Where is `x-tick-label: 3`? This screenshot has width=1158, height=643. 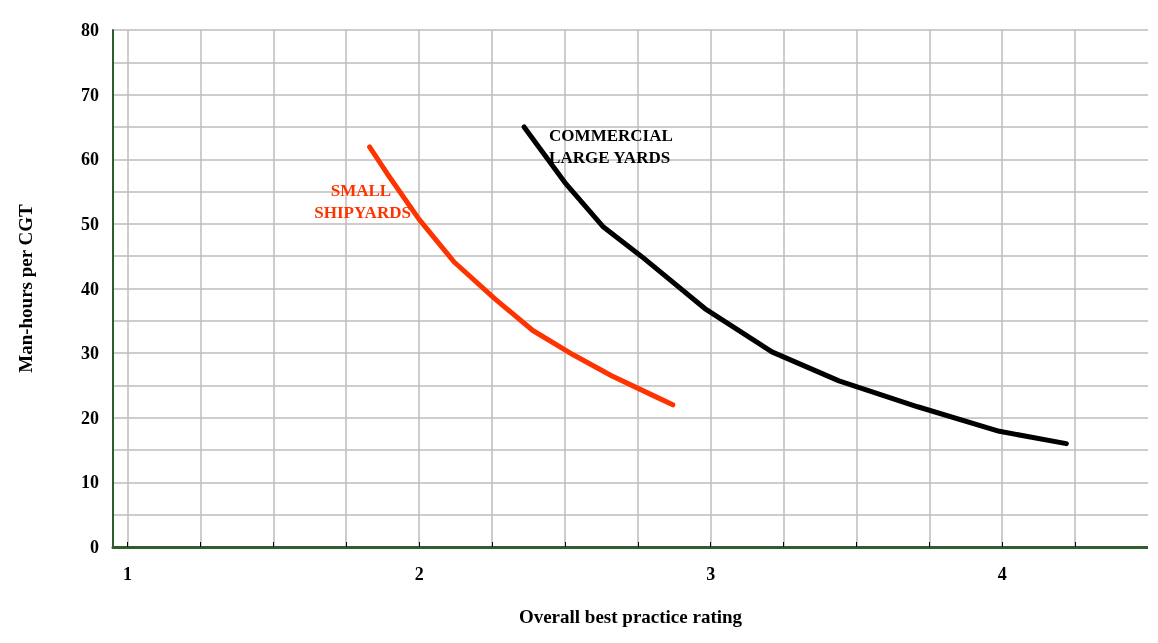
x-tick-label: 3 is located at coordinates (711, 574).